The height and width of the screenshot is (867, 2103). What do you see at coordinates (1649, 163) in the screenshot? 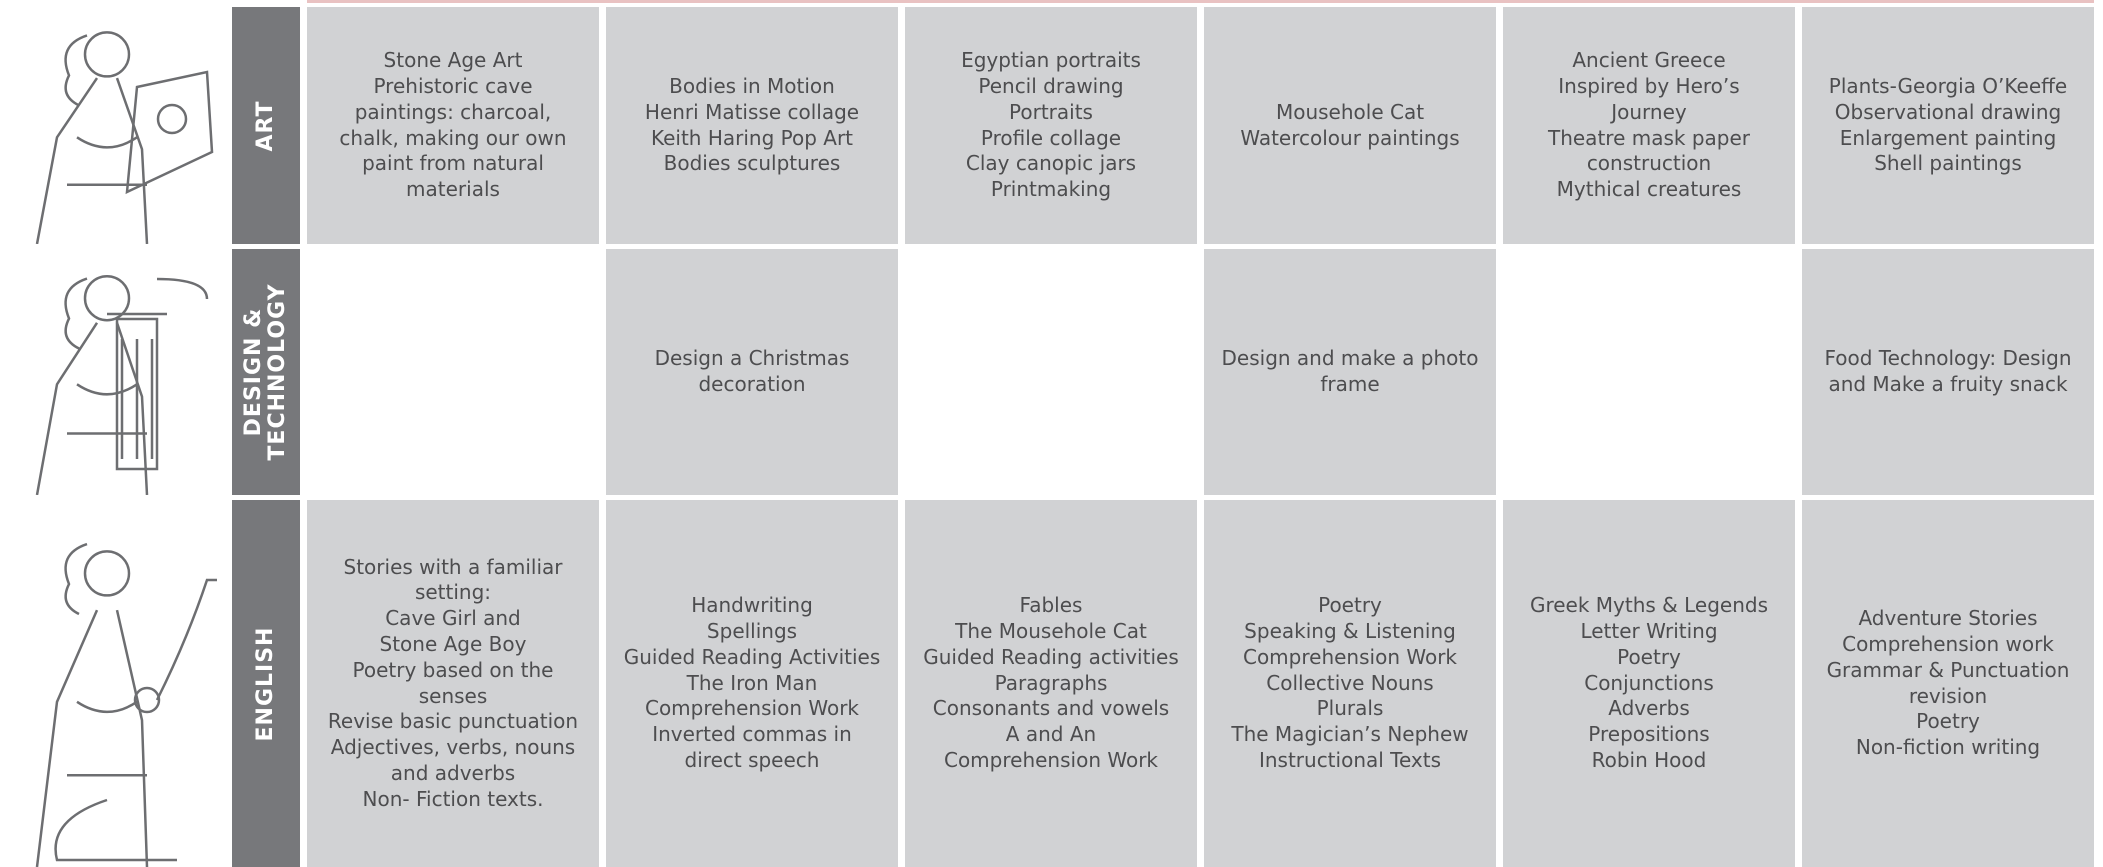
I see `topic-line: construction` at bounding box center [1649, 163].